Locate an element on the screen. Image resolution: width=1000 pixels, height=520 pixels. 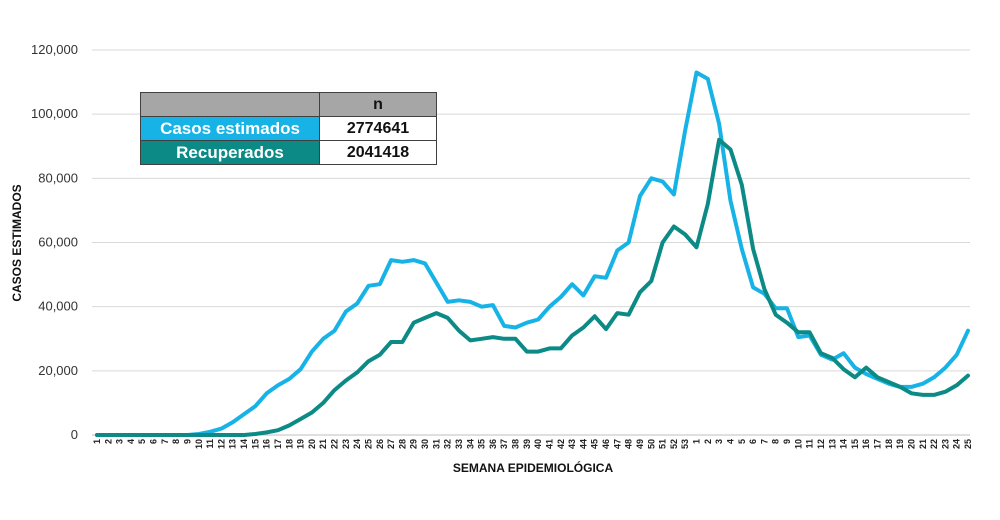
x-tick-label: 40 is located at coordinates (538, 444).